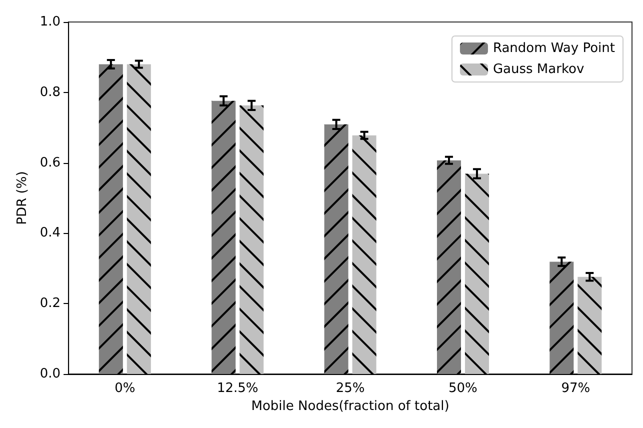 Image resolution: width=643 pixels, height=428 pixels. Describe the element at coordinates (575, 388) in the screenshot. I see `x-tick-label: 97%` at that location.